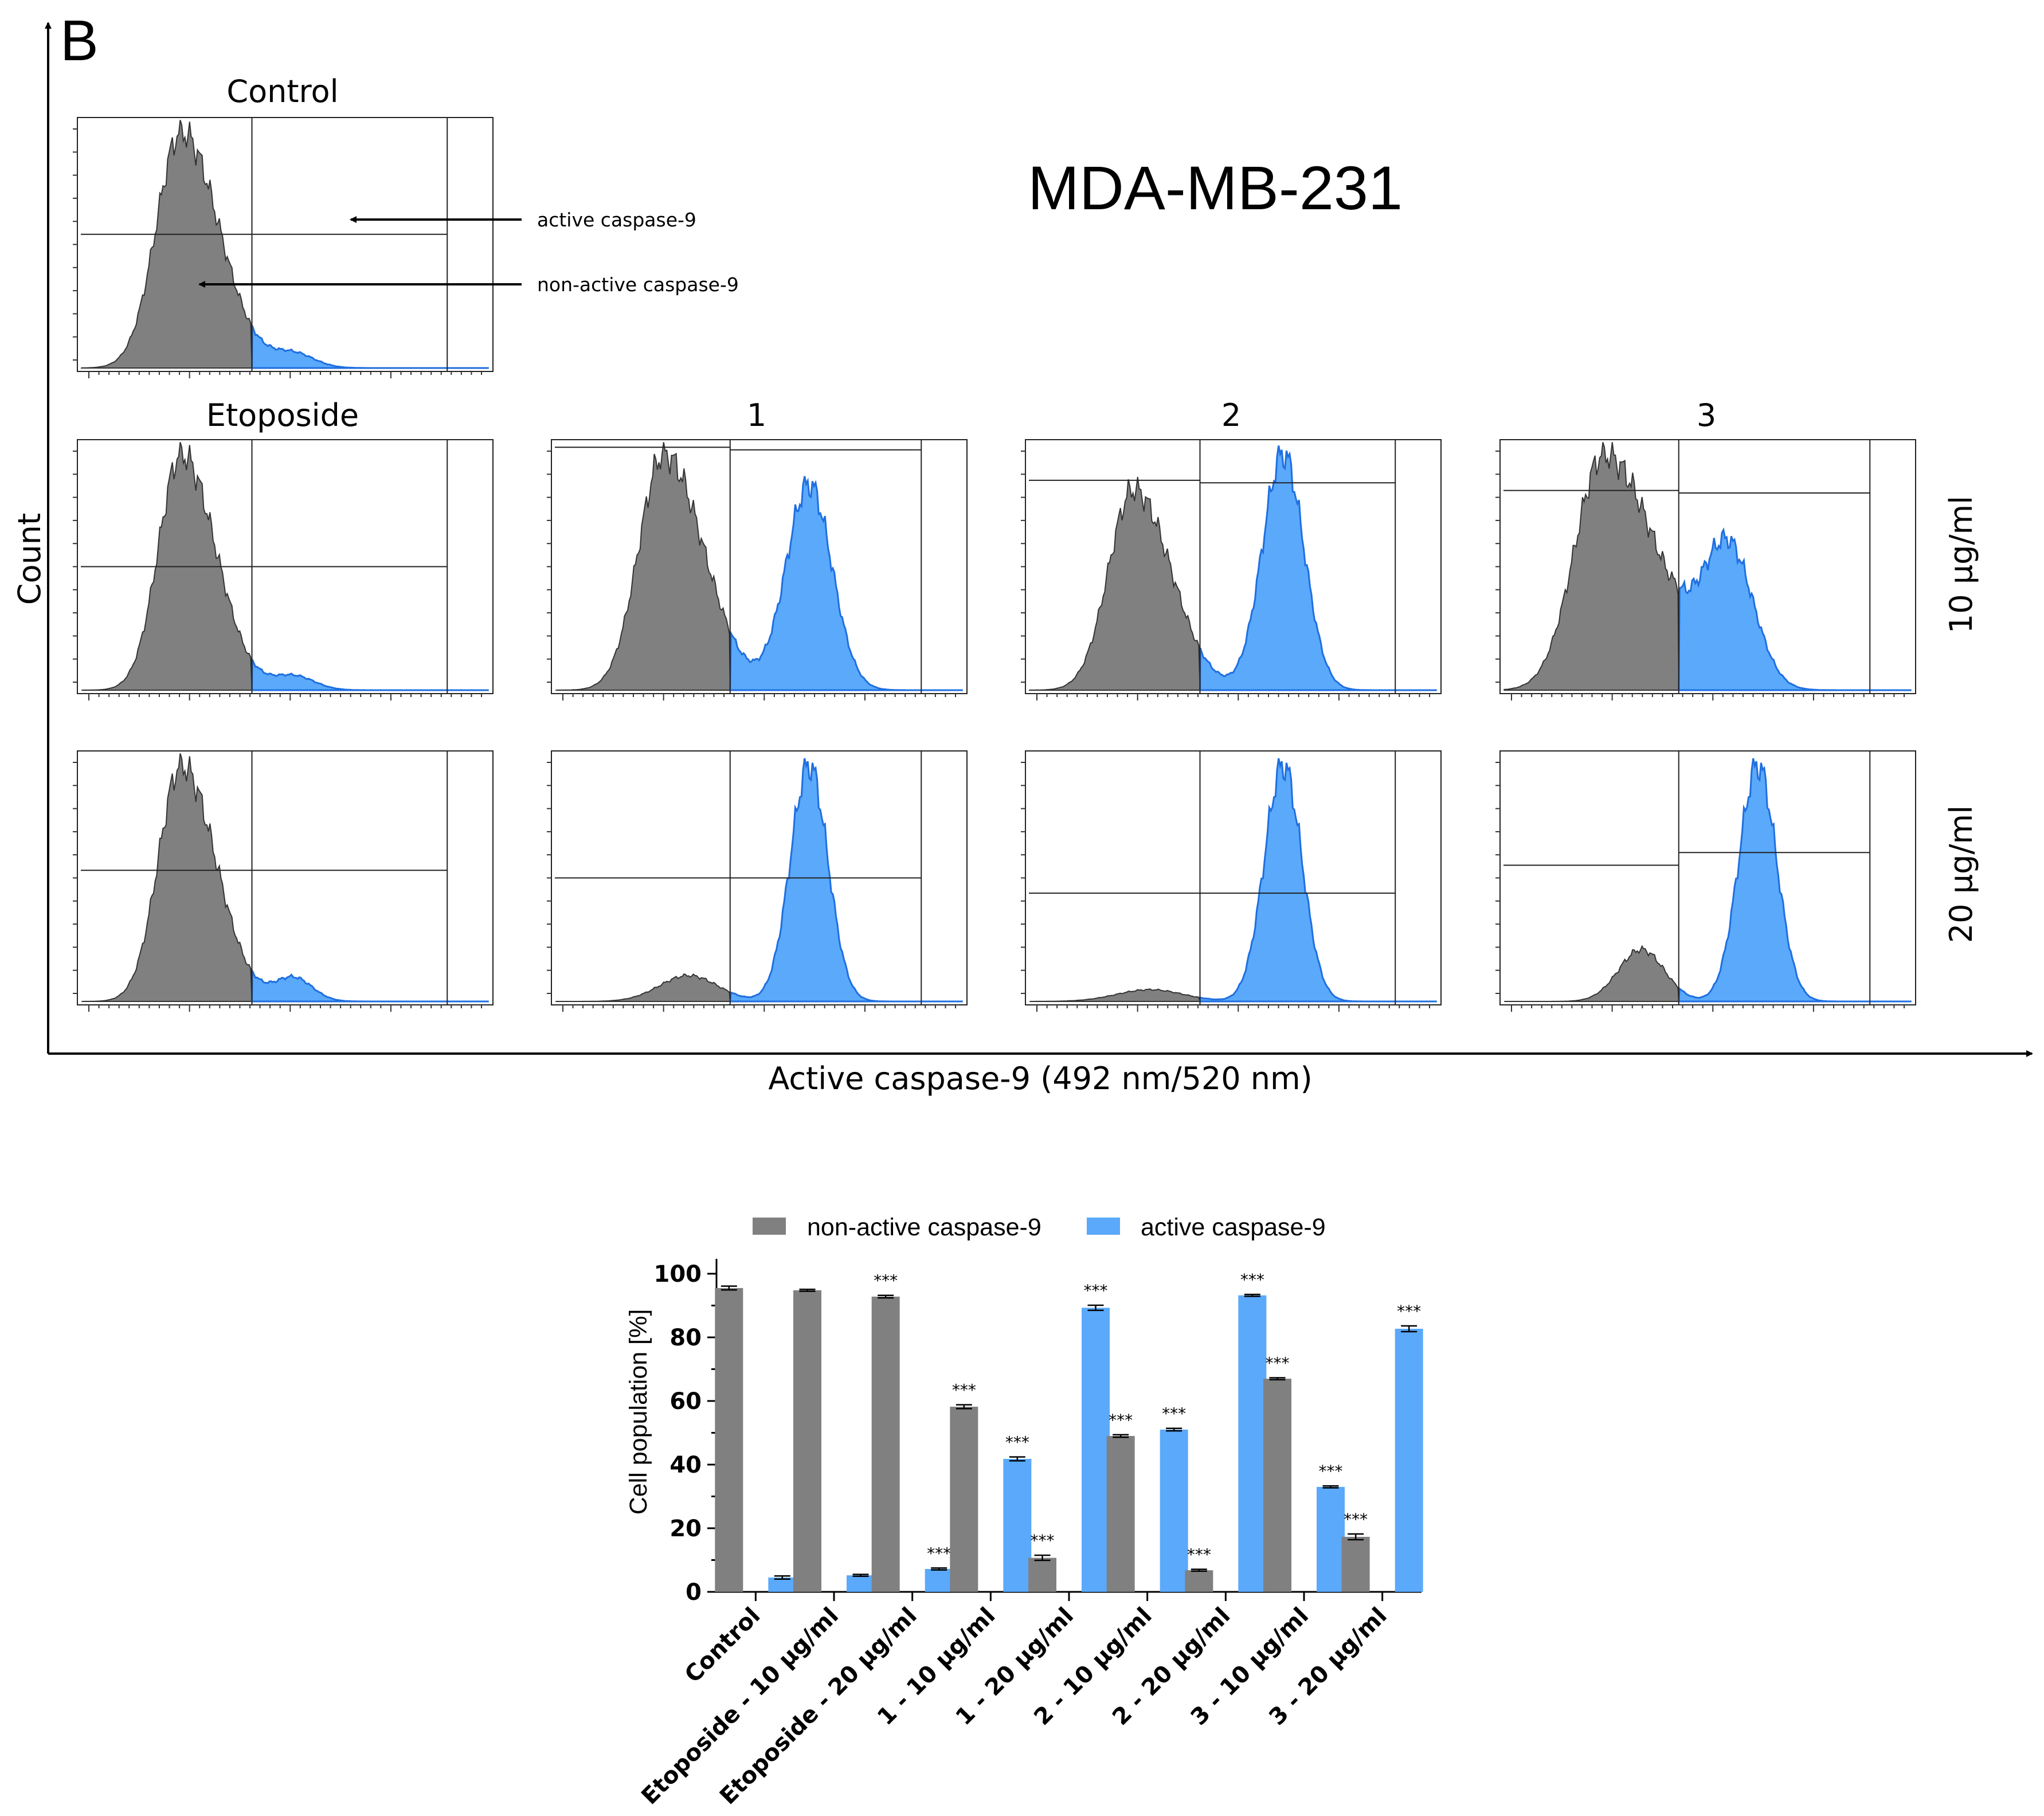 Image resolution: width=2044 pixels, height=1816 pixels. Describe the element at coordinates (924, 1227) in the screenshot. I see `legend-label-non-active: non-active caspase-9` at that location.